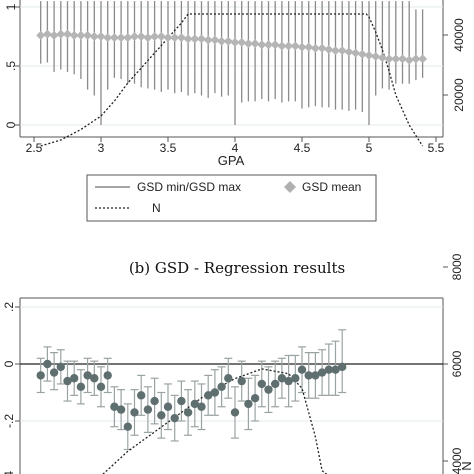 This screenshot has width=474, height=474. I want to click on chart-a-x-tick-label: 3.5, so click(168, 148).